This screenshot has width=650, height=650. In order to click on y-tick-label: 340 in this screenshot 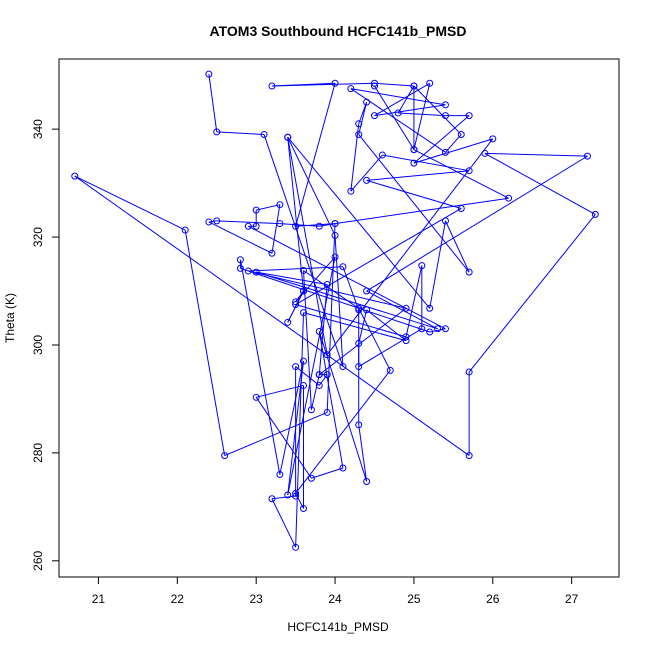, I will do `click(38, 129)`.